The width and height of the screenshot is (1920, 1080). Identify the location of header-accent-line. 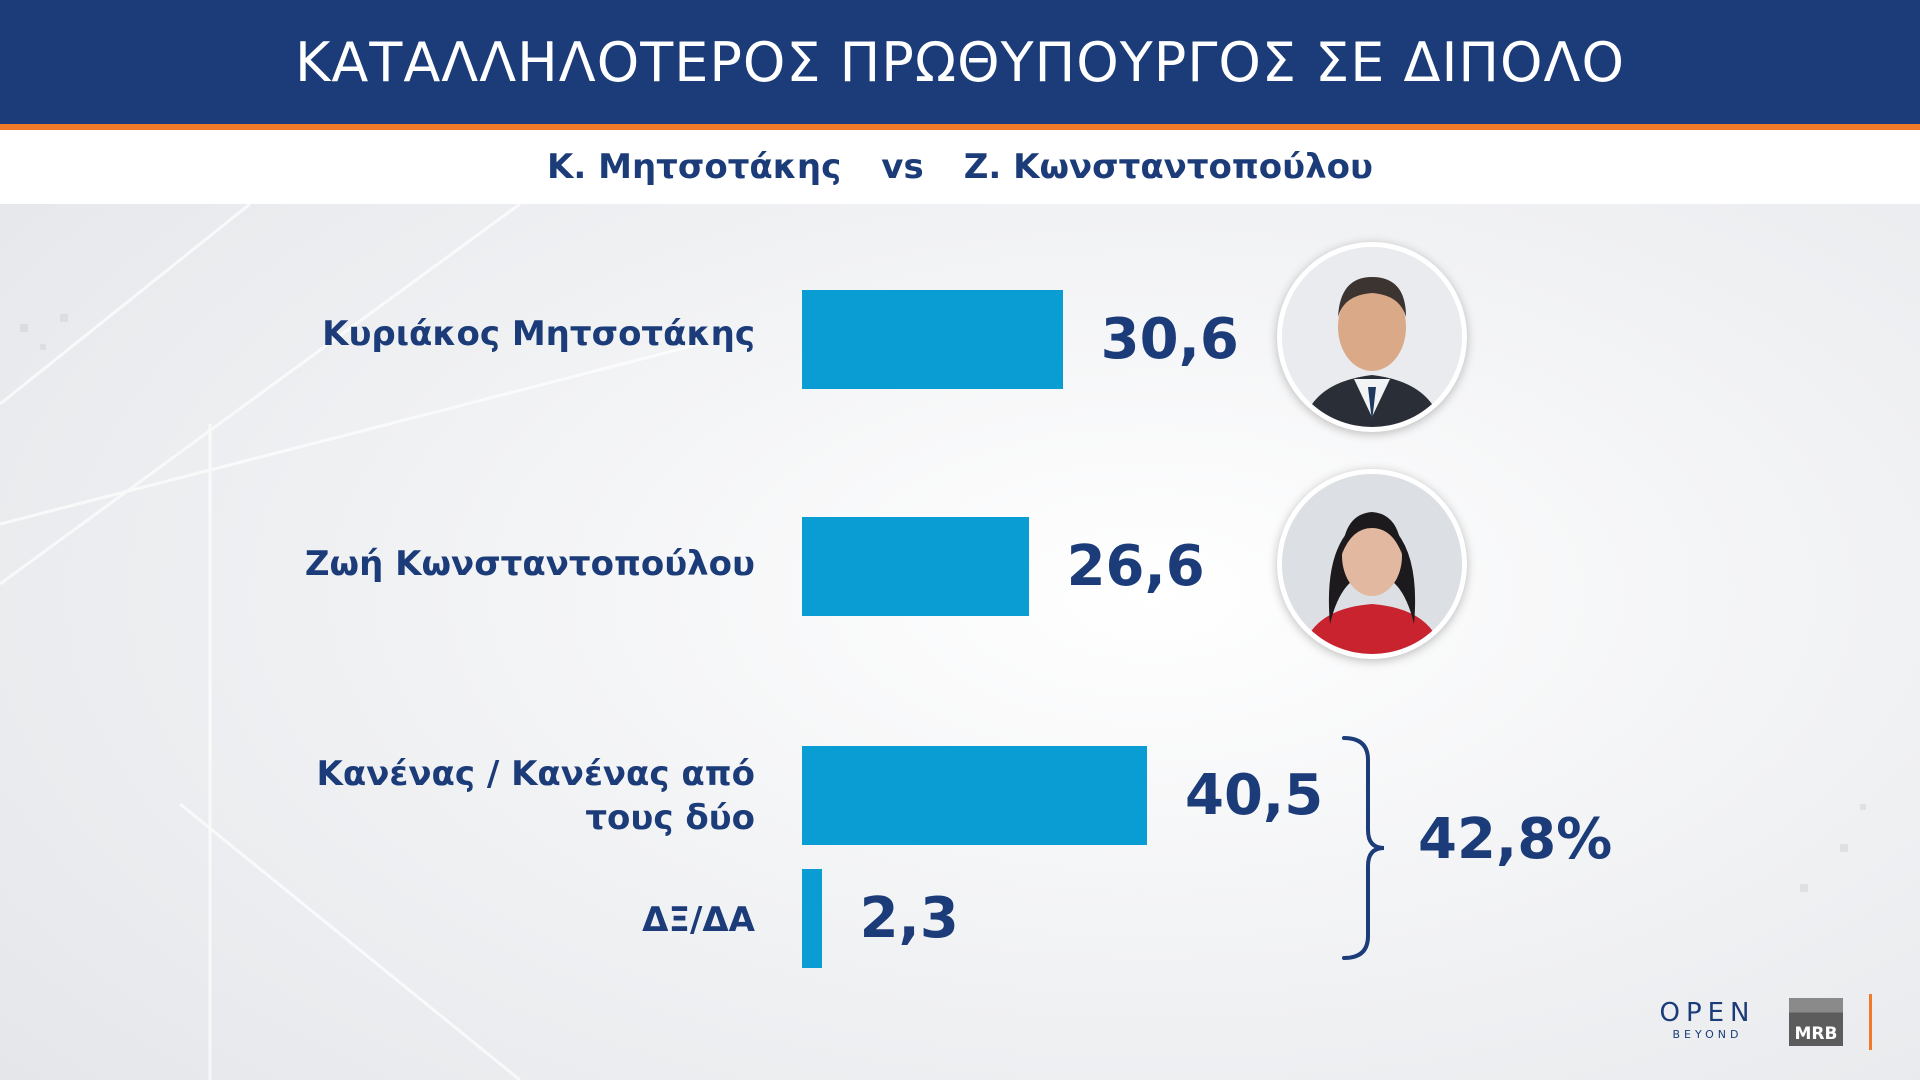
(960, 127).